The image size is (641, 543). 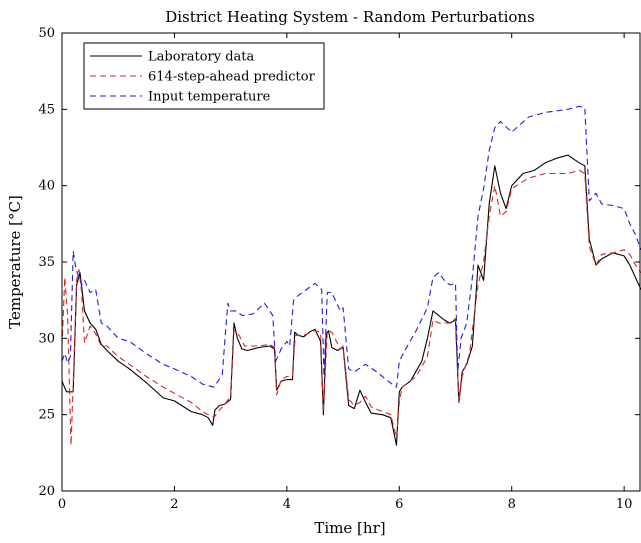 I want to click on x-axis-label: Time [hr], so click(x=349, y=528).